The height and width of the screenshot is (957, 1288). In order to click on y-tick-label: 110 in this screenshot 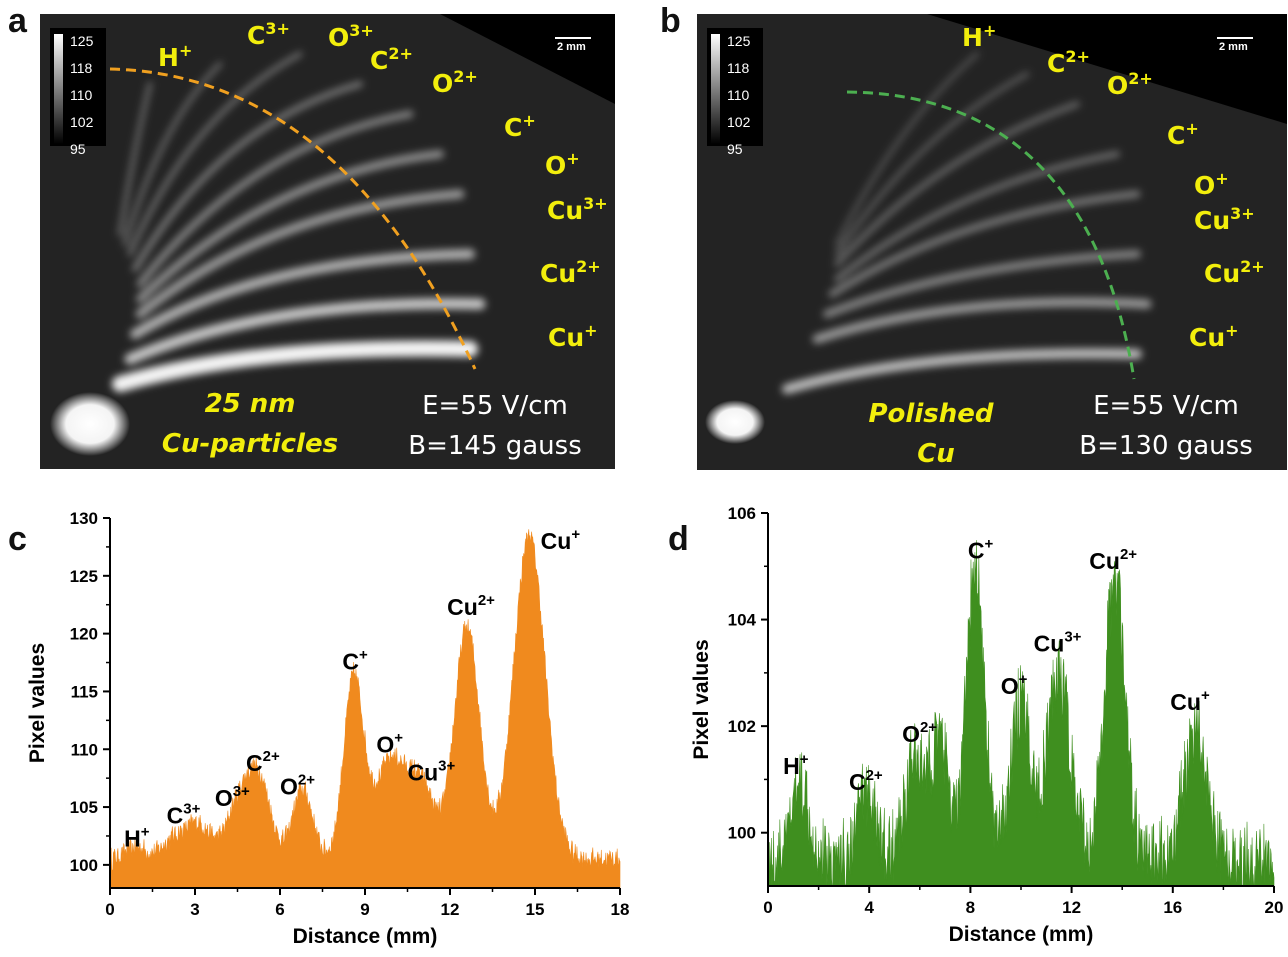, I will do `click(84, 749)`.